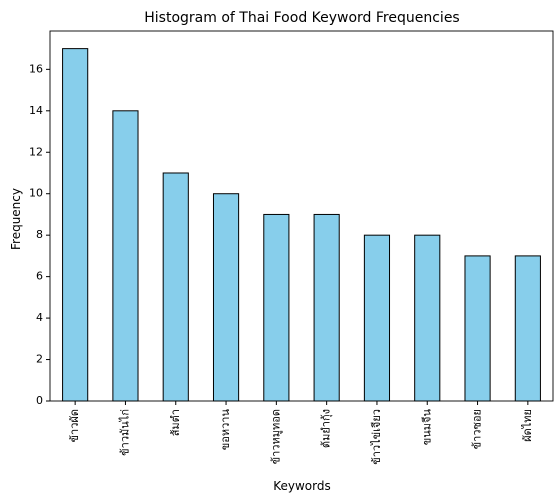  I want to click on x-tick-label: ข้าวซอย, so click(477, 429).